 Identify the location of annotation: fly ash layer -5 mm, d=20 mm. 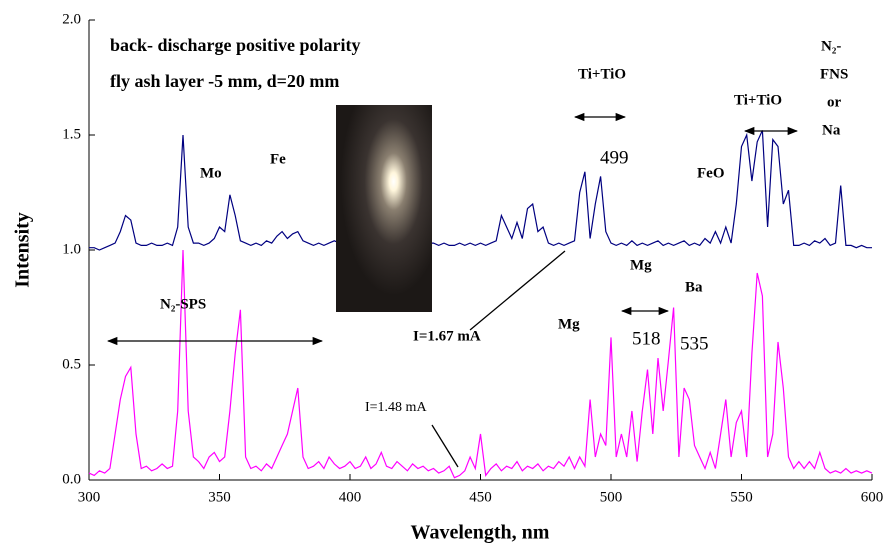
(224, 81).